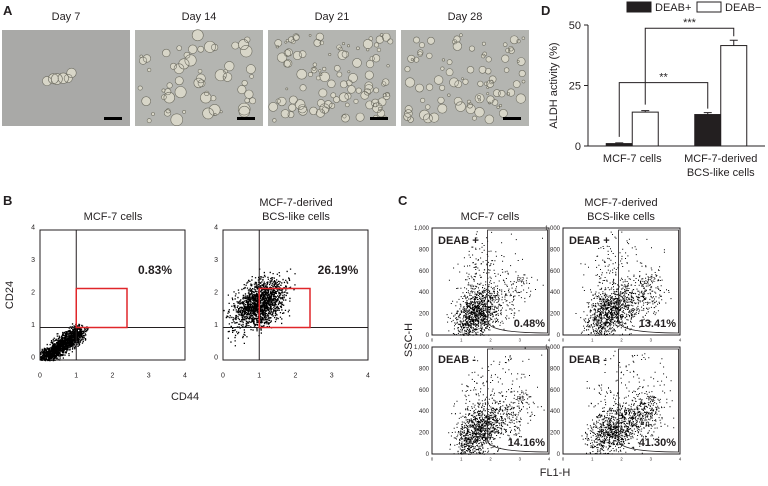  What do you see at coordinates (673, 8) in the screenshot?
I see `legend-label: DEAB+` at bounding box center [673, 8].